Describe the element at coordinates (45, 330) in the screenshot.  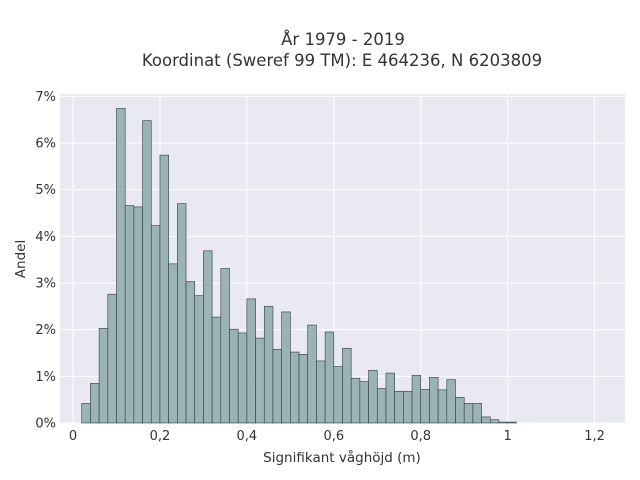
I see `y-tick-label: 2%` at that location.